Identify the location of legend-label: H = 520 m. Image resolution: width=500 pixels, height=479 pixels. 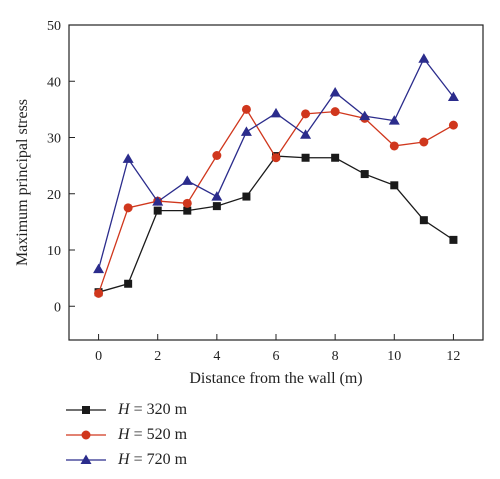
(152, 435).